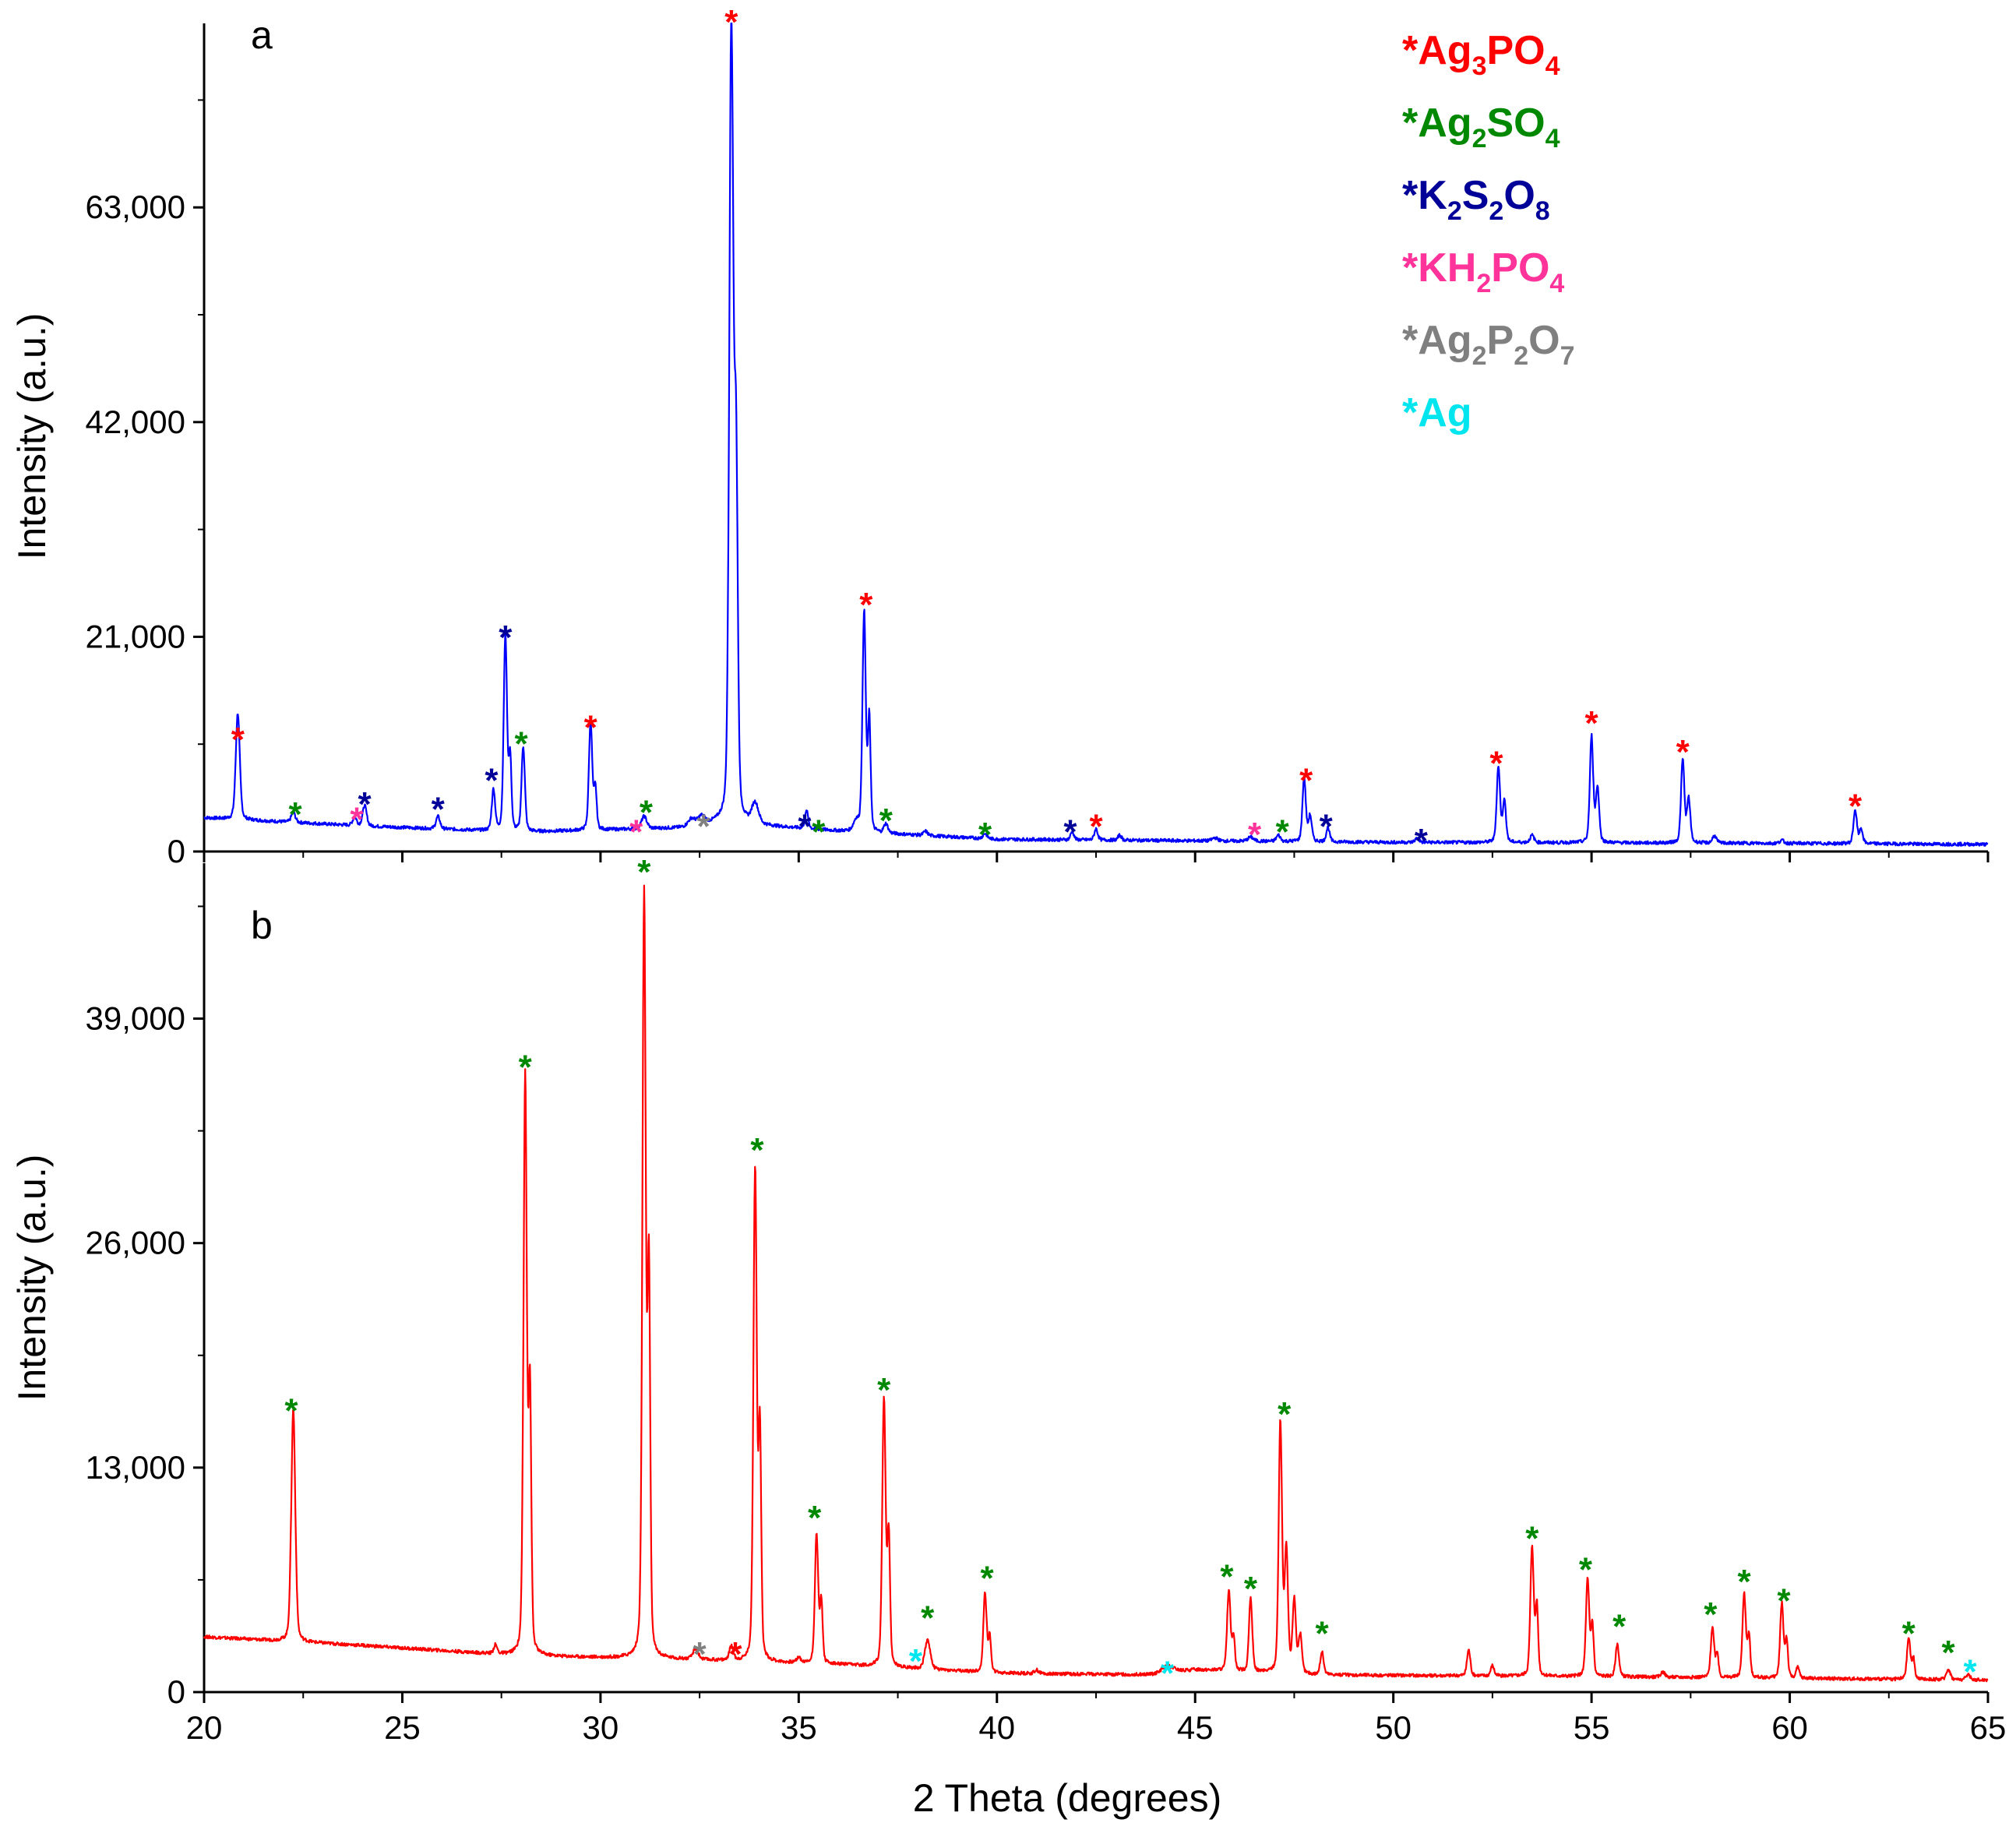 The width and height of the screenshot is (2016, 1837). What do you see at coordinates (136, 636) in the screenshot?
I see `y-tick-label: 21,000` at bounding box center [136, 636].